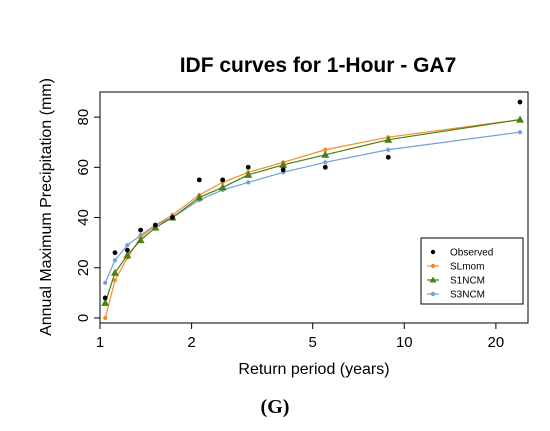 This screenshot has width=550, height=431. Describe the element at coordinates (313, 342) in the screenshot. I see `x-tick-label: 5` at that location.